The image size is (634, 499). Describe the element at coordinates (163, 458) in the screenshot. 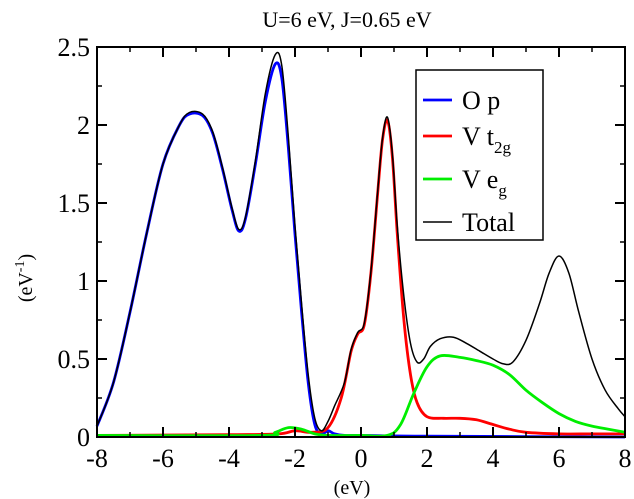

I see `x-tick-label: -6` at that location.